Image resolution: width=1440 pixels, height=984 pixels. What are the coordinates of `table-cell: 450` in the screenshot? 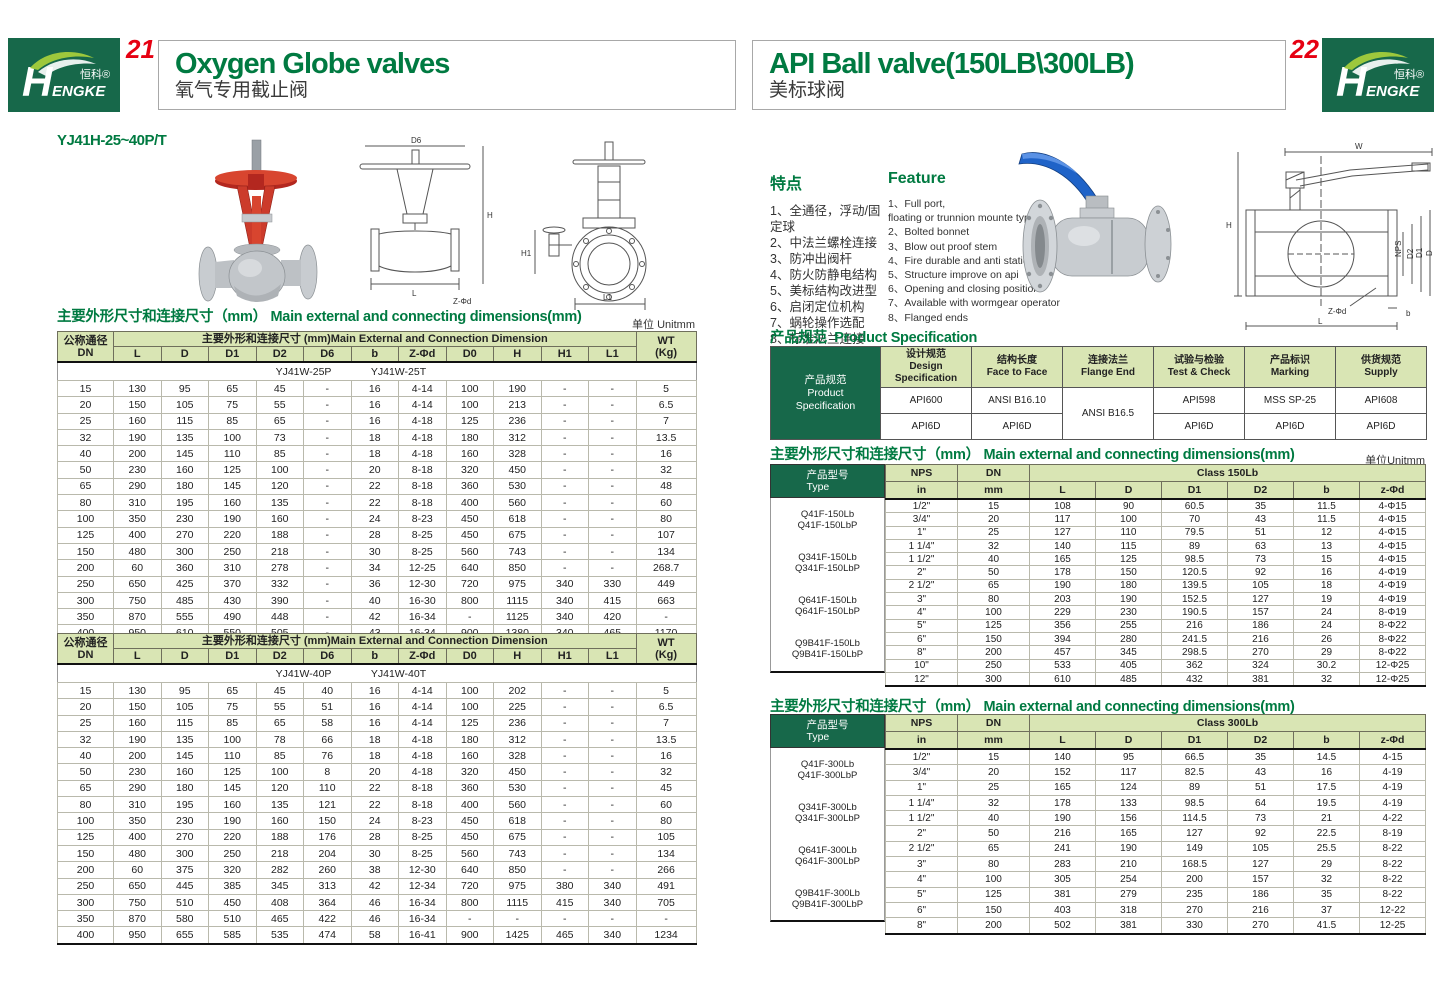 It's located at (469, 535).